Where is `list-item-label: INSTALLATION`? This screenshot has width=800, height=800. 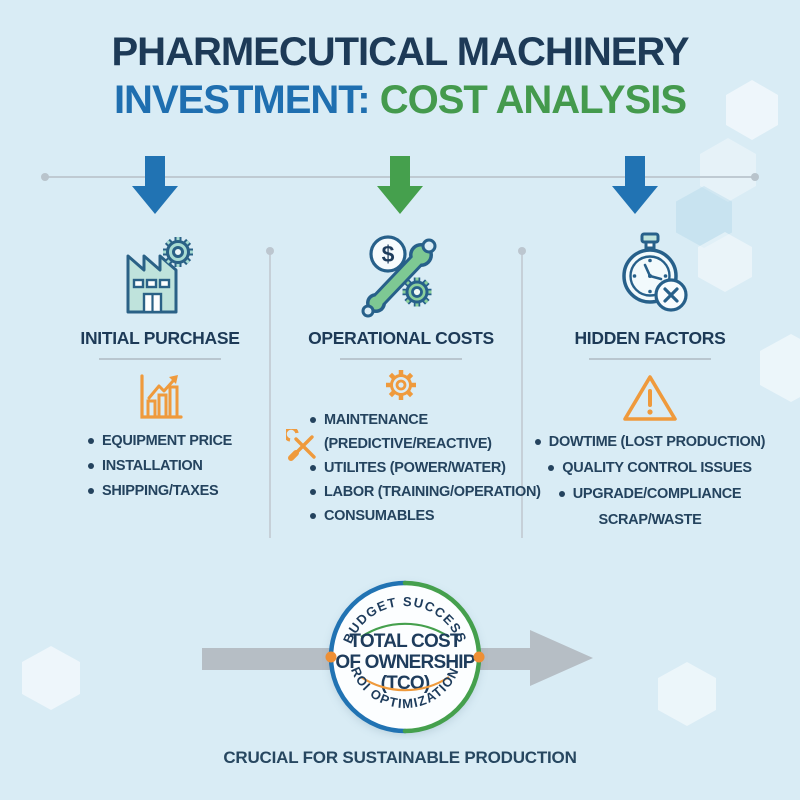 list-item-label: INSTALLATION is located at coordinates (152, 465).